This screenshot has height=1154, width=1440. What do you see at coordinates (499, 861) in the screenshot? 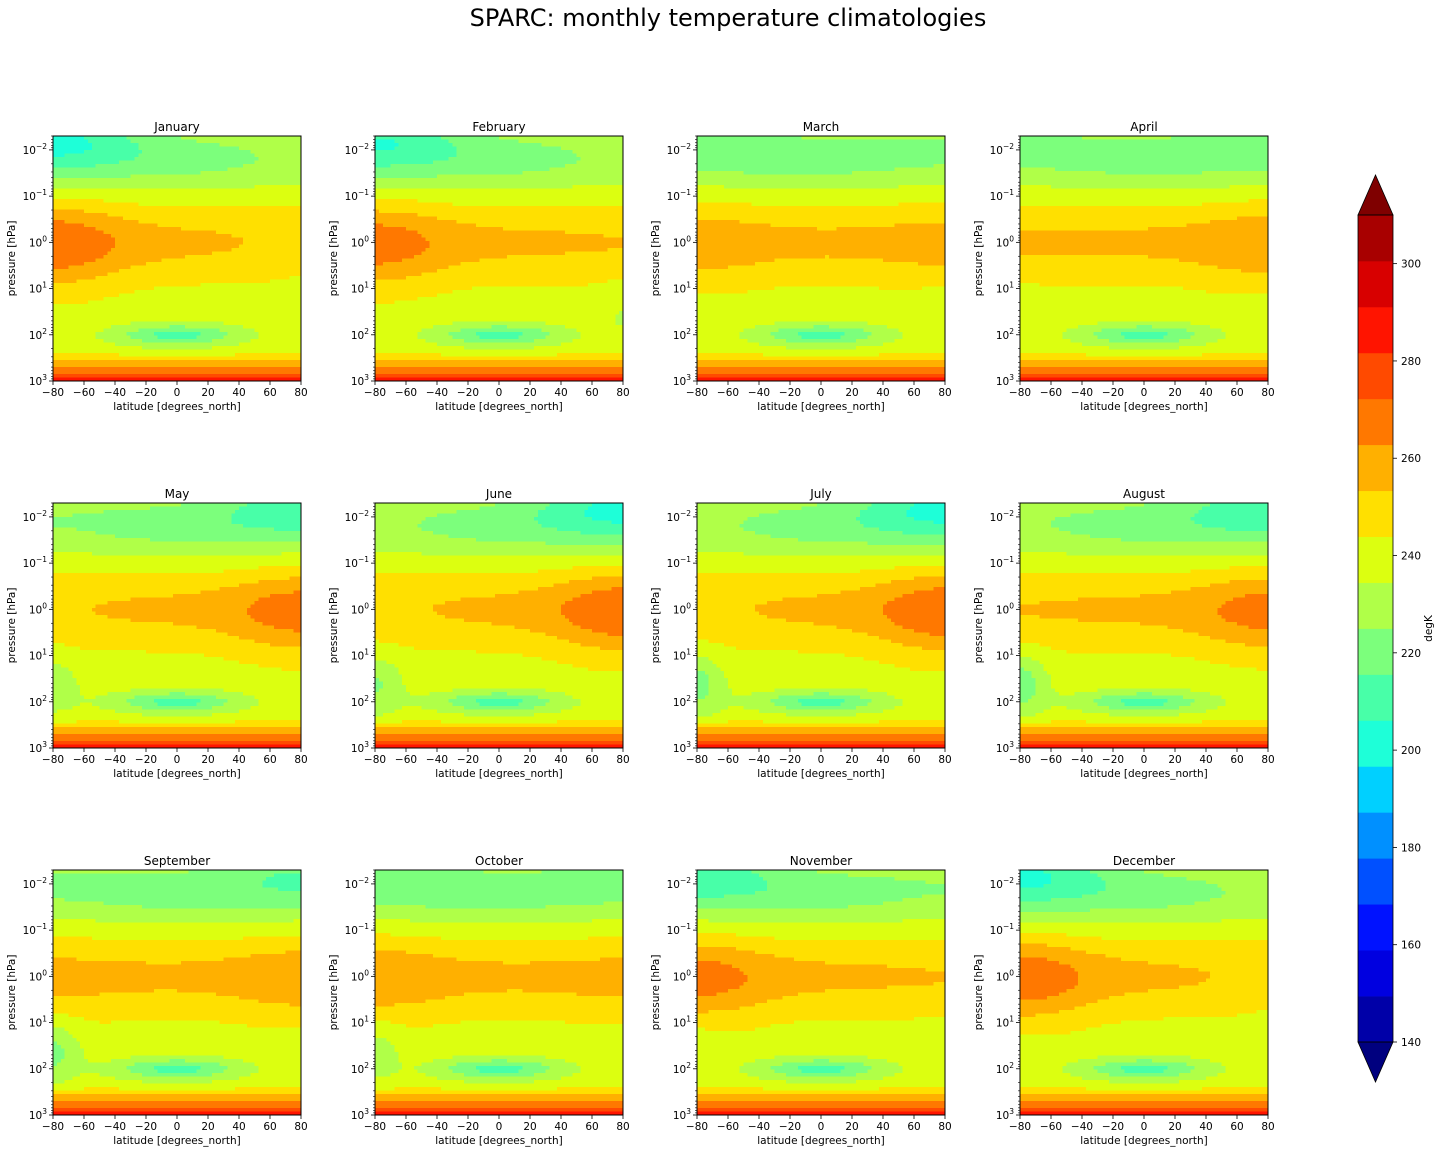
I see `panel-title: October` at bounding box center [499, 861].